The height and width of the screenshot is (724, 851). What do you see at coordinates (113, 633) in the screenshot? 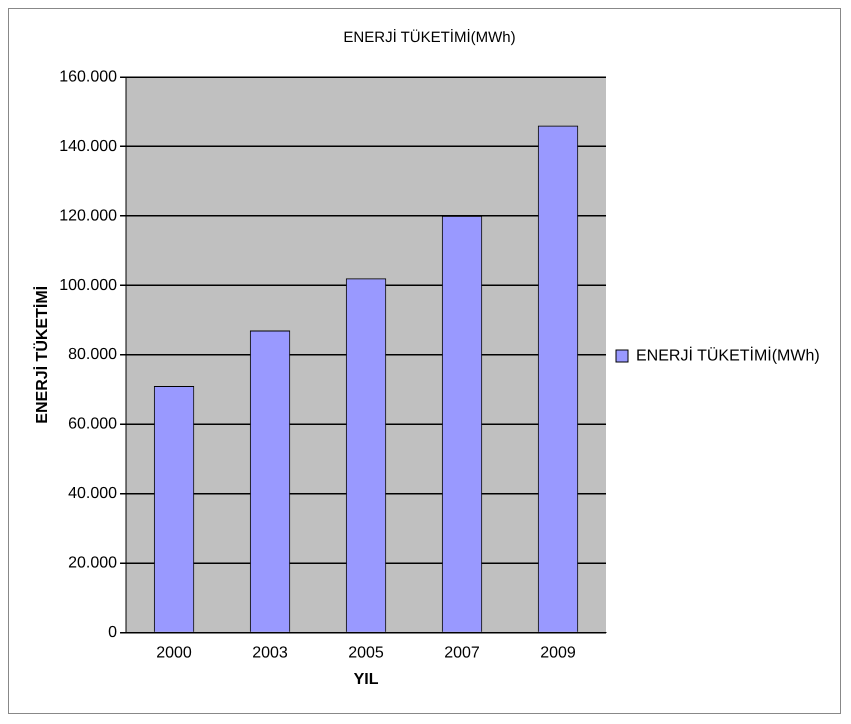
I see `y-tick-label: 0` at bounding box center [113, 633].